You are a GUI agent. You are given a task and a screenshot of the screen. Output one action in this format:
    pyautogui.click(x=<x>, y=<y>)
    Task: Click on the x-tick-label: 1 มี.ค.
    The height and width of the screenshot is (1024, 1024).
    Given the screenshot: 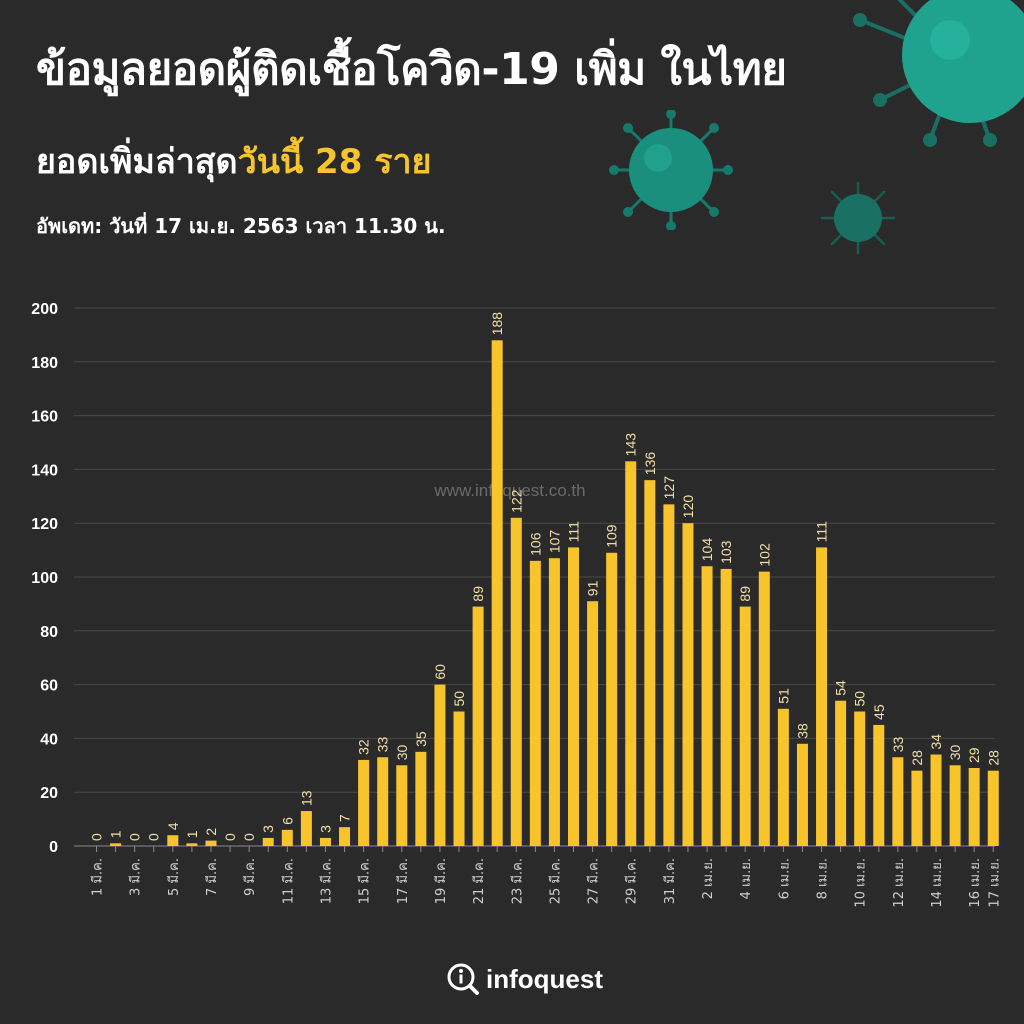 What is the action you would take?
    pyautogui.click(x=98, y=877)
    